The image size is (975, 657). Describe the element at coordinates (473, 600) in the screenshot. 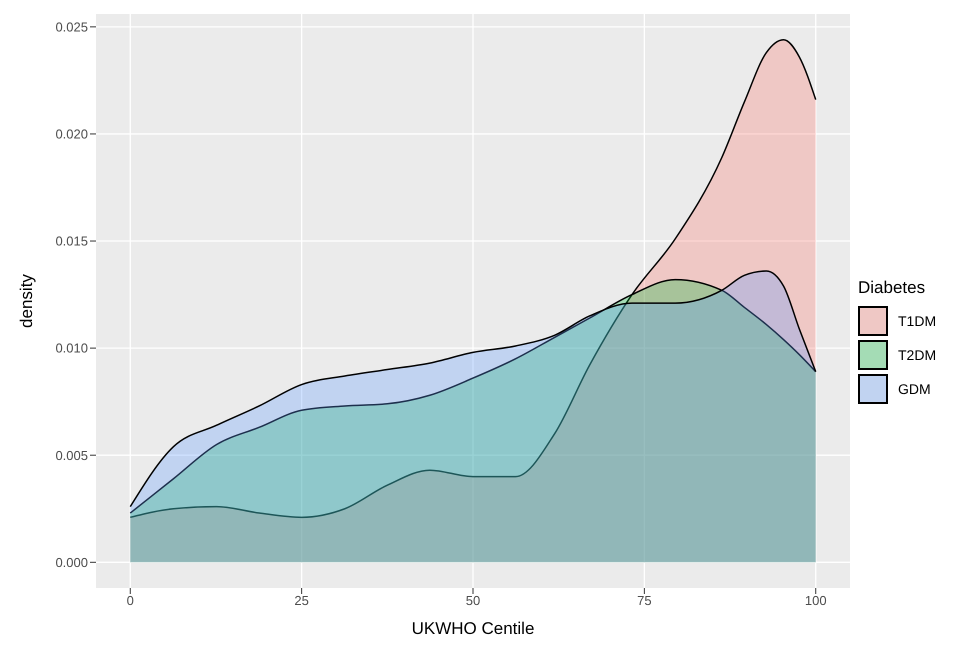

I see `x-tick-label: 50` at that location.